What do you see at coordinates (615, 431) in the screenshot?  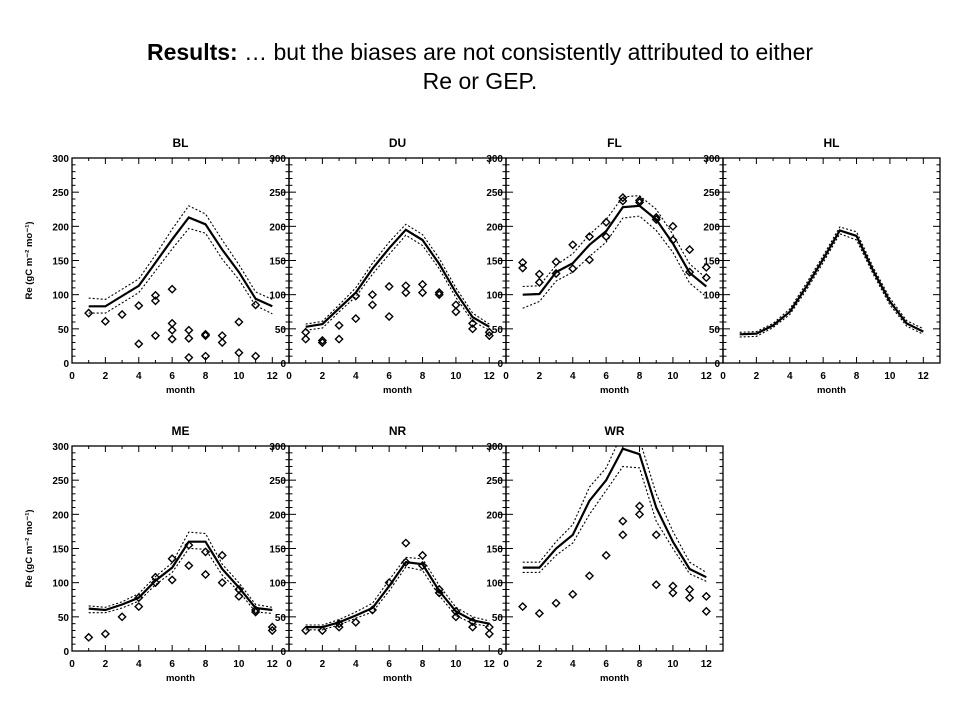 I see `panel-title-wr: WR` at bounding box center [615, 431].